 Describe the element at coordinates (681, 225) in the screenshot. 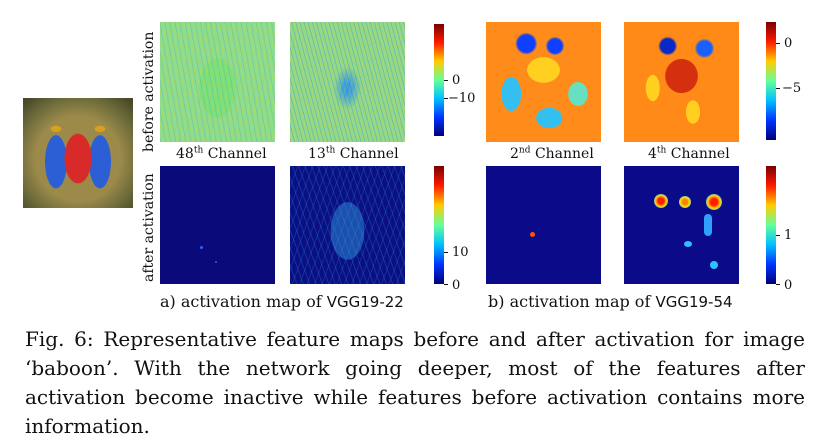

I see `feature-map-4th-after` at that location.